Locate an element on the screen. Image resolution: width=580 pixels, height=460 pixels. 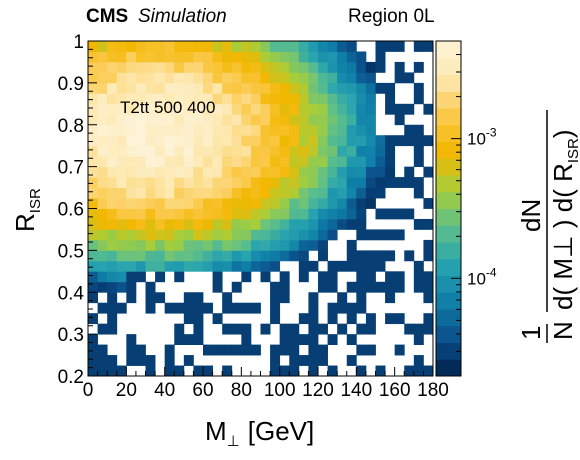
colorbar-segment is located at coordinates (448, 133).